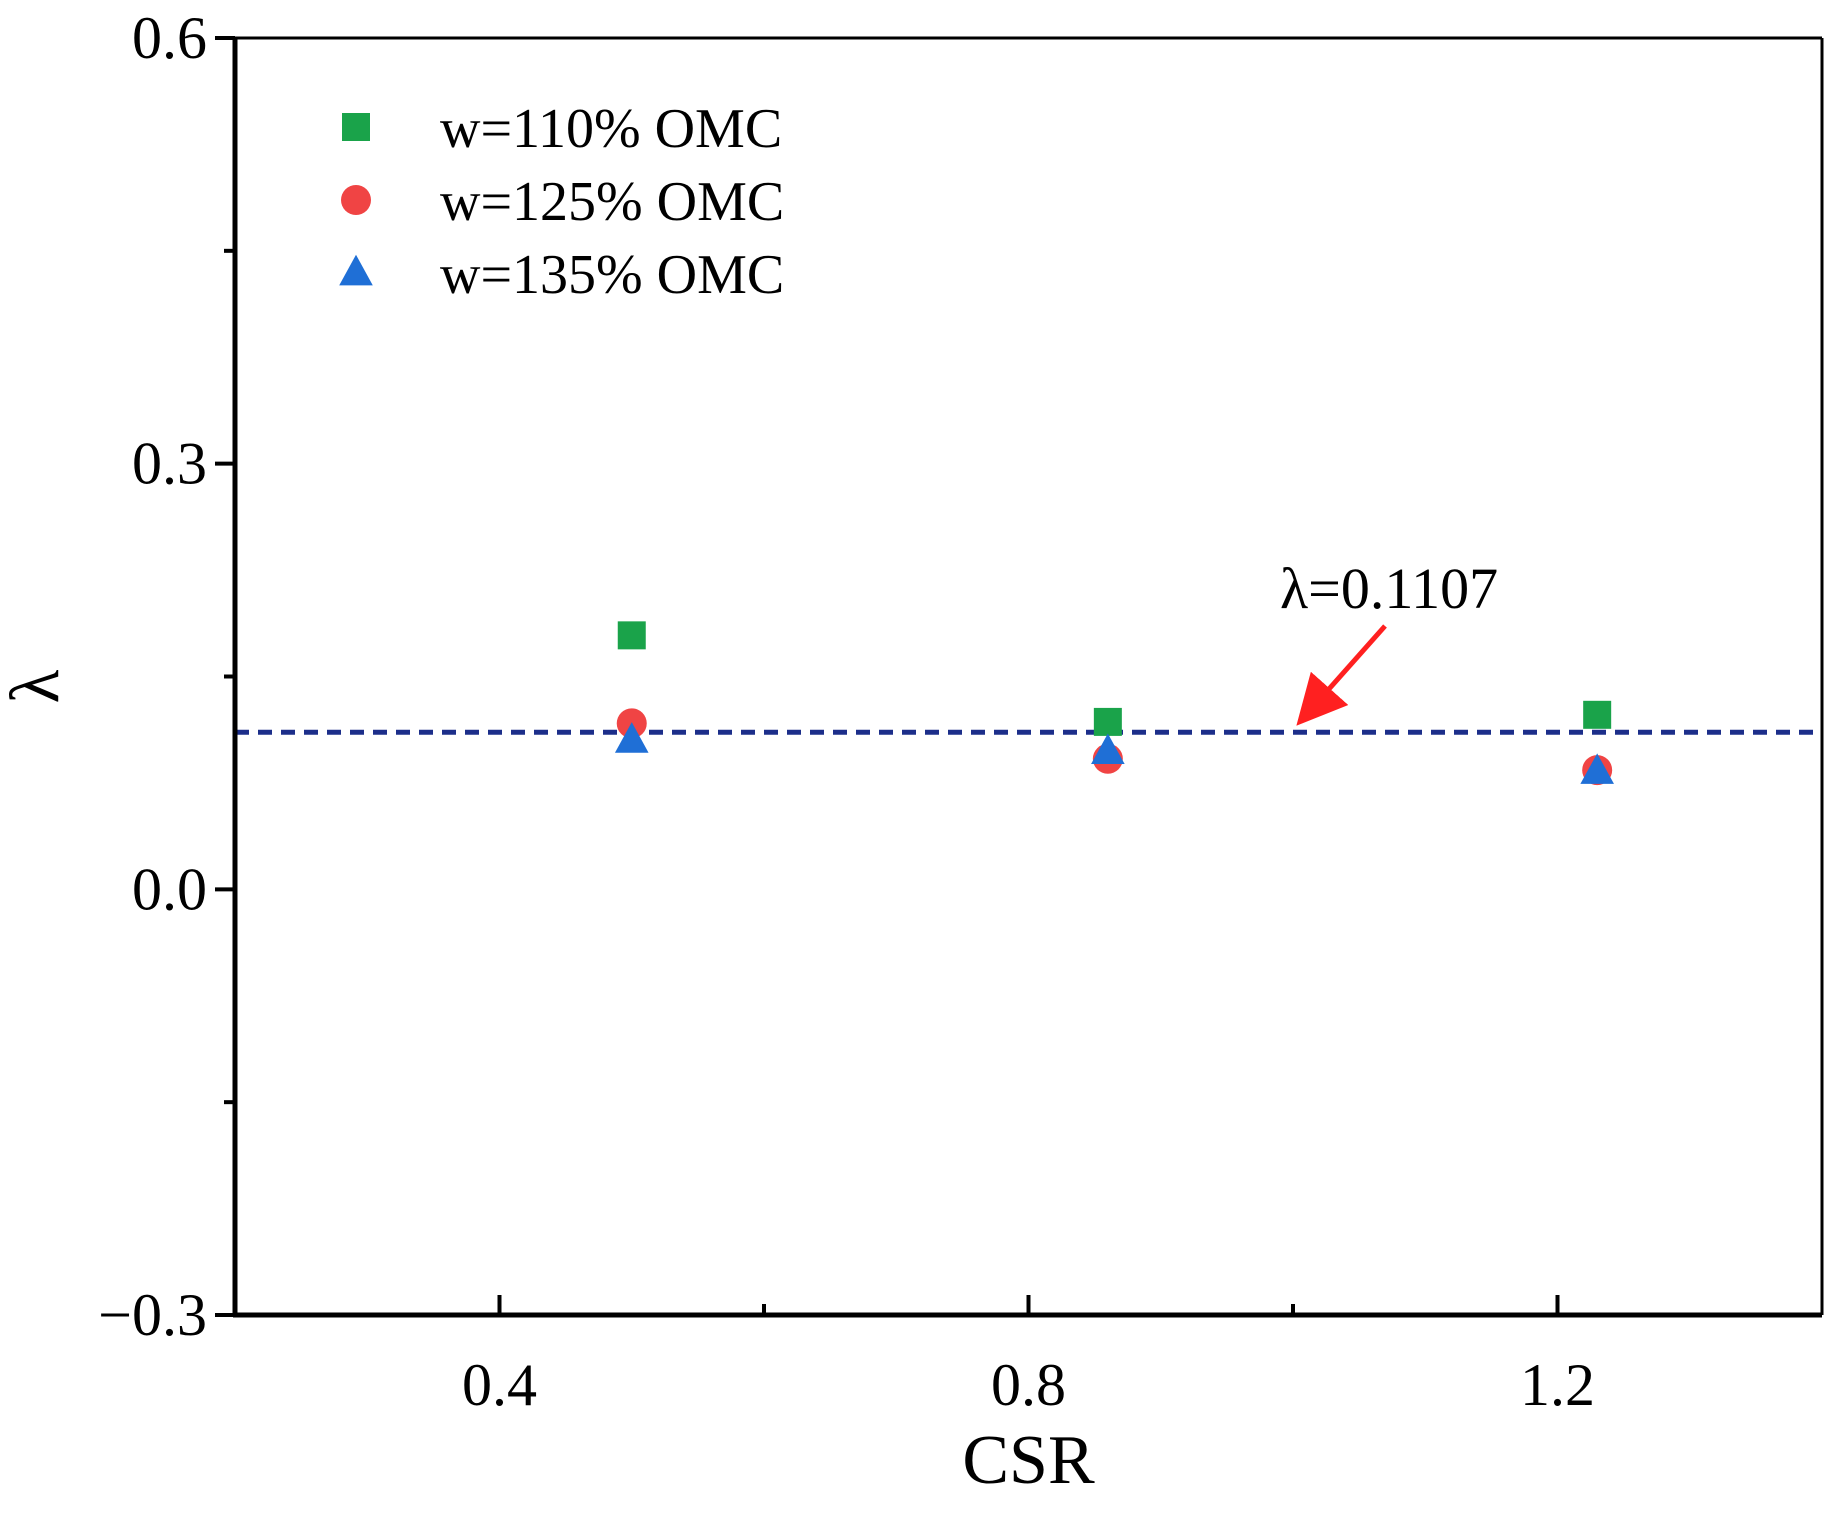 The image size is (1836, 1521). What do you see at coordinates (611, 129) in the screenshot?
I see `legend-label: w=110% OMC` at bounding box center [611, 129].